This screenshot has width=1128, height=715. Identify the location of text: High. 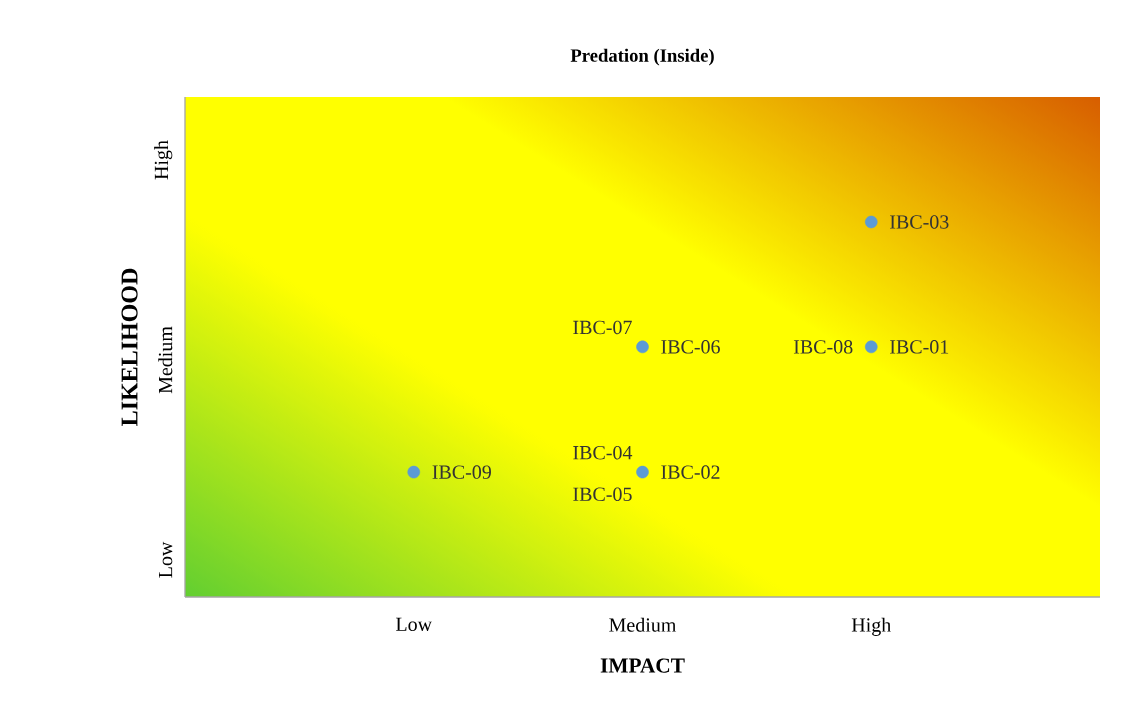
(163, 160).